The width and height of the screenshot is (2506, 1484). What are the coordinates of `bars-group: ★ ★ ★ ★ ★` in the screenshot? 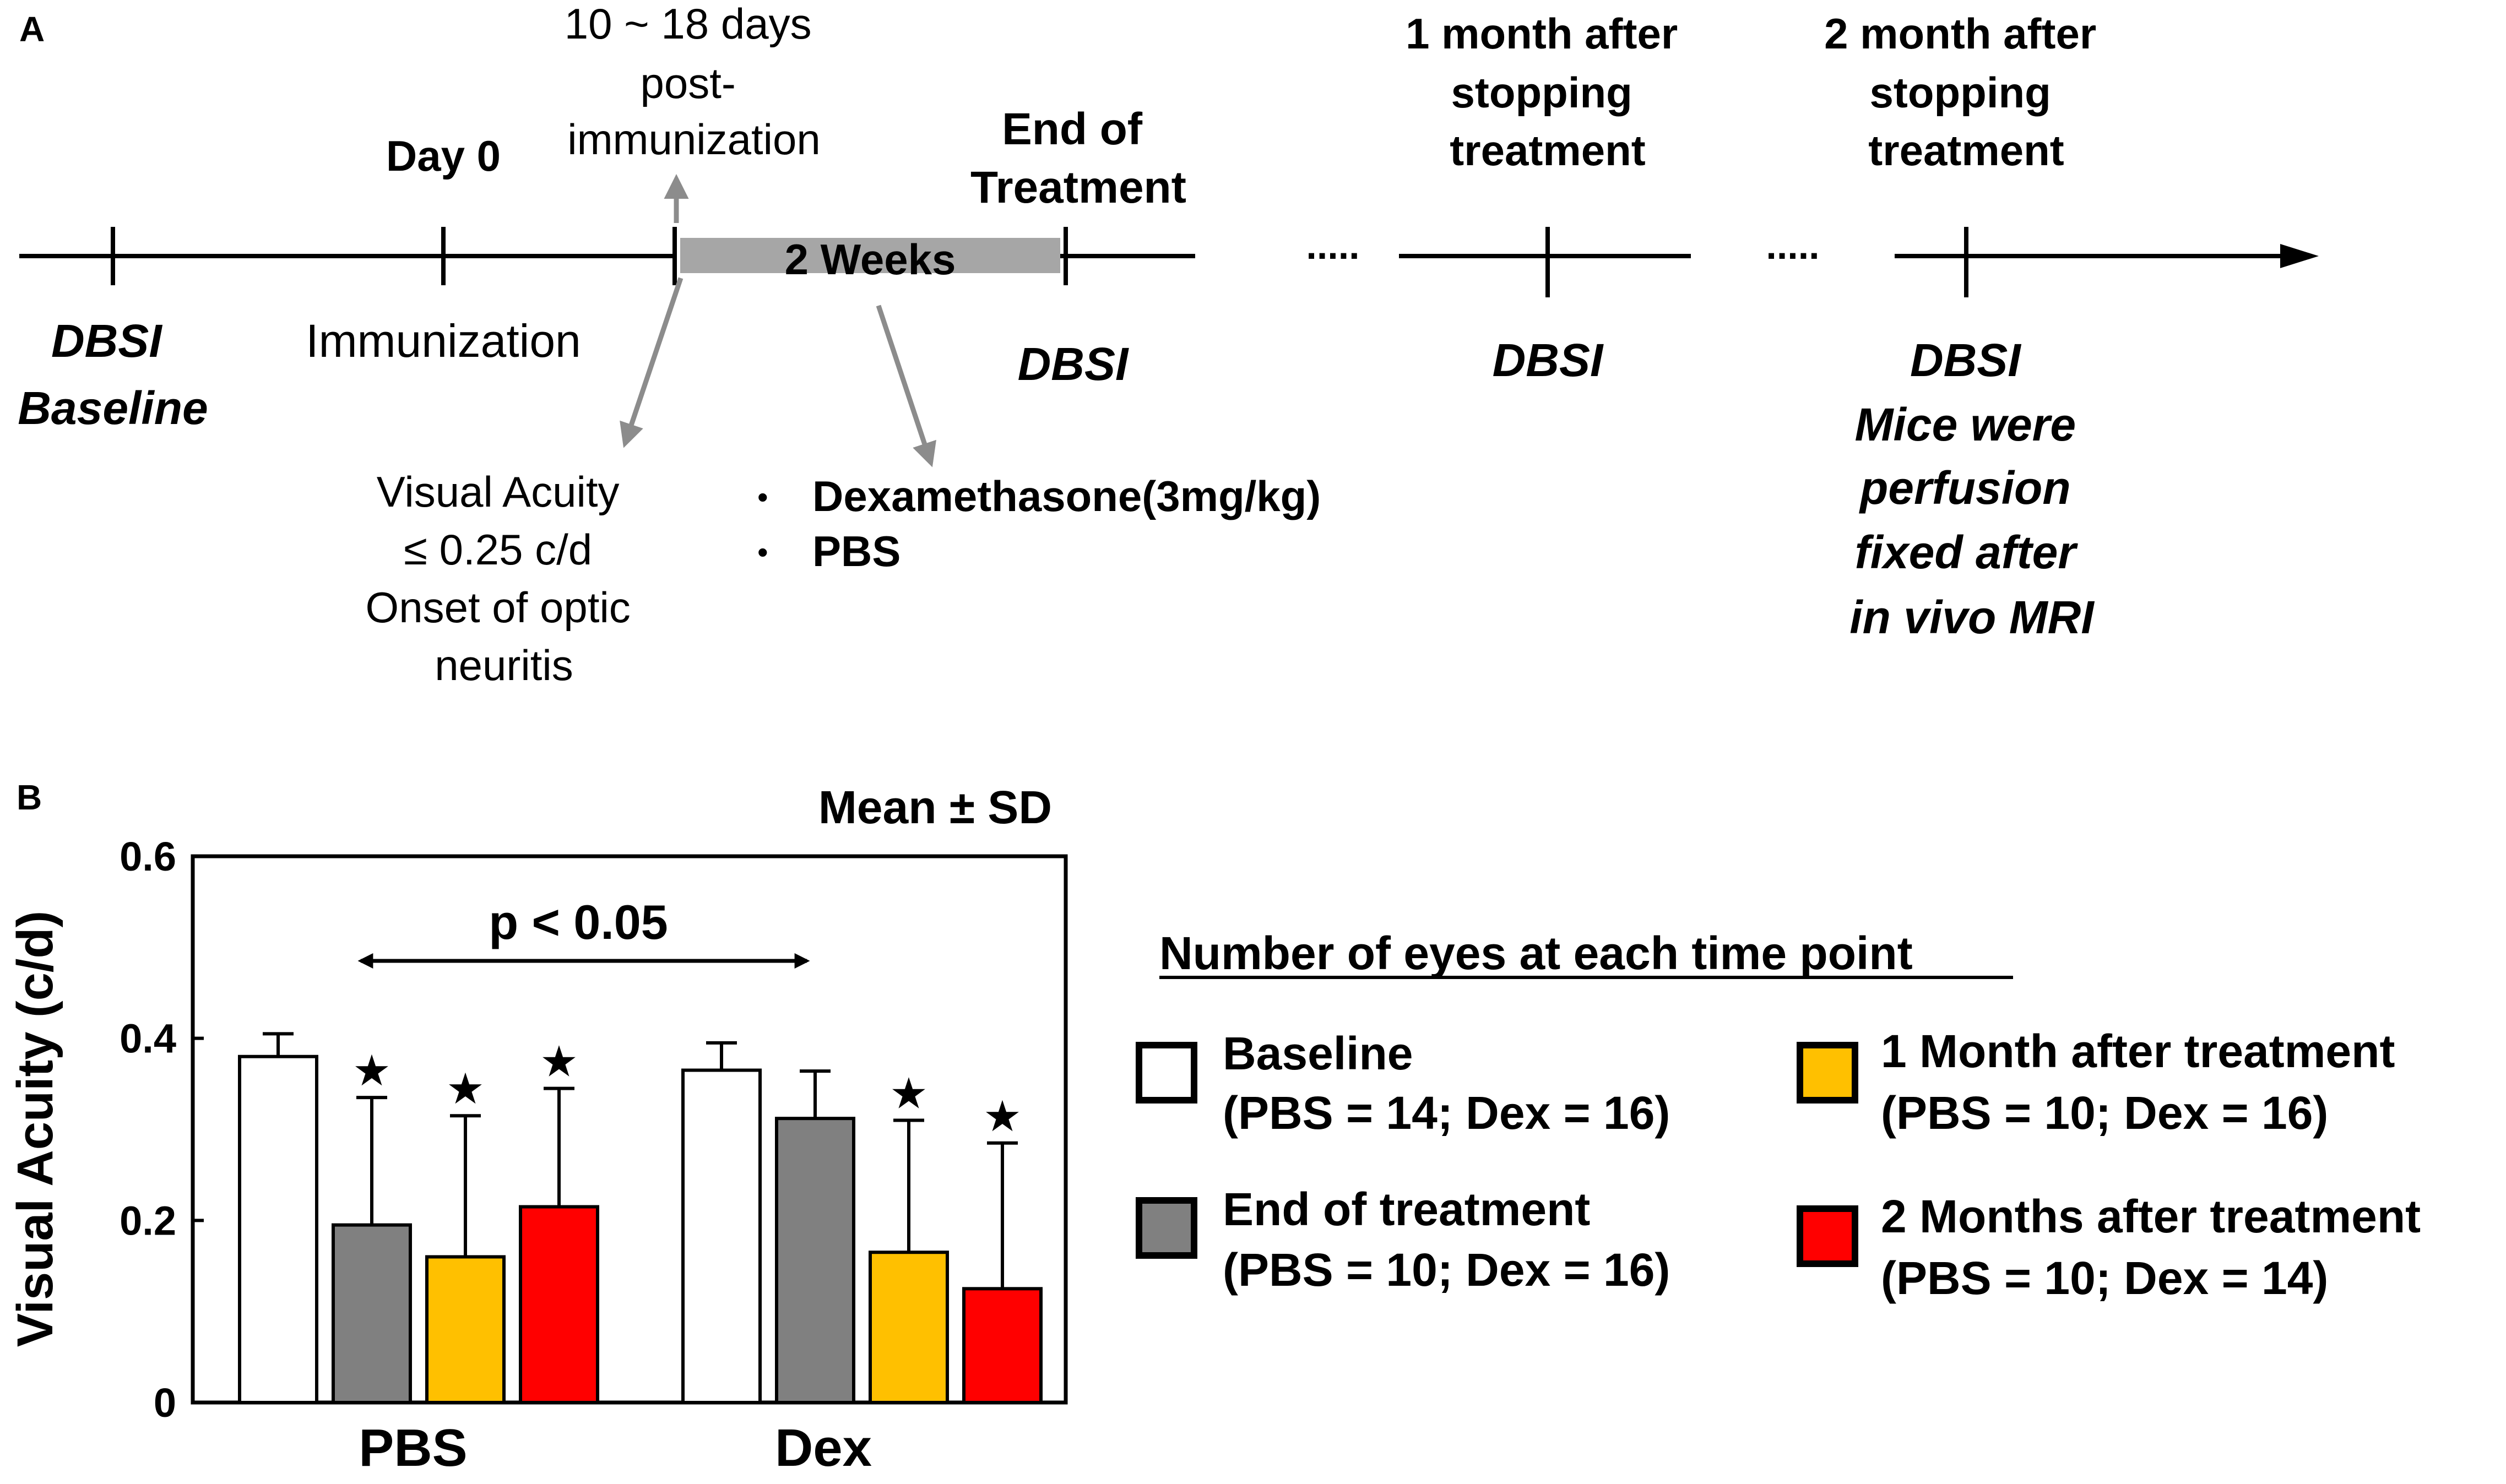 It's located at (640, 1218).